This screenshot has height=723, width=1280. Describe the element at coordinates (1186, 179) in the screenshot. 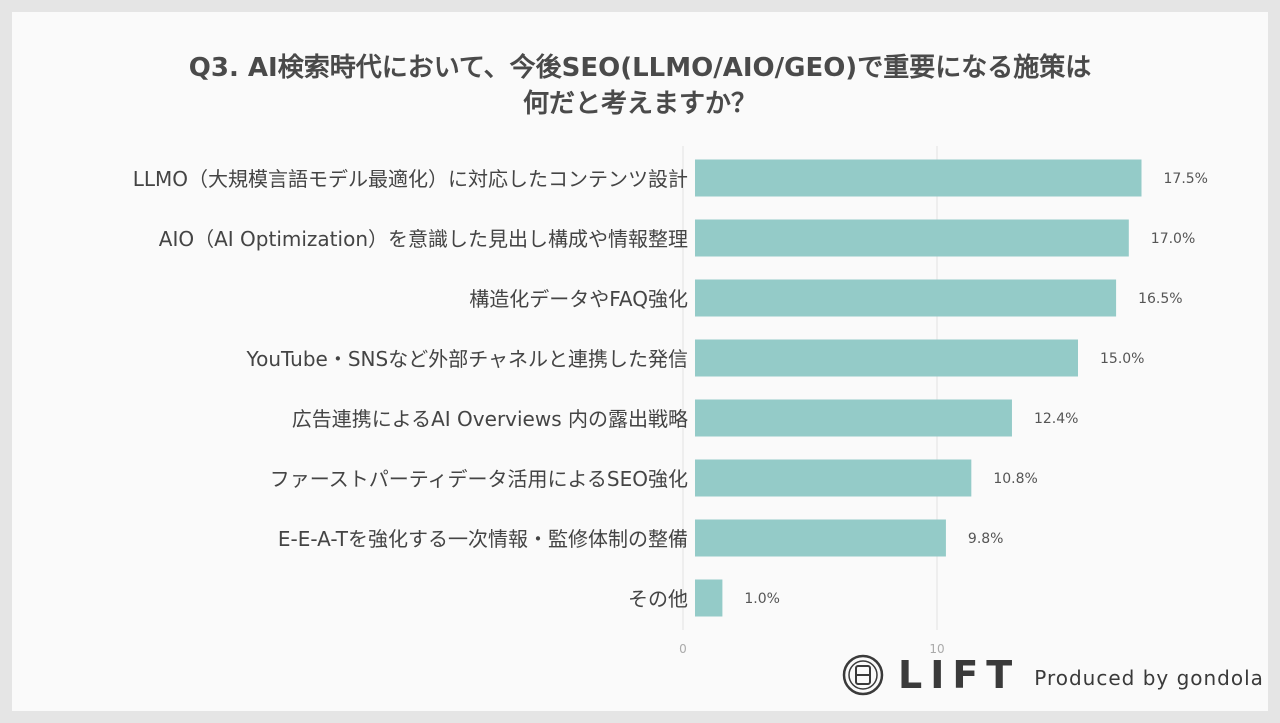

I see `value-label: 17.5%` at that location.